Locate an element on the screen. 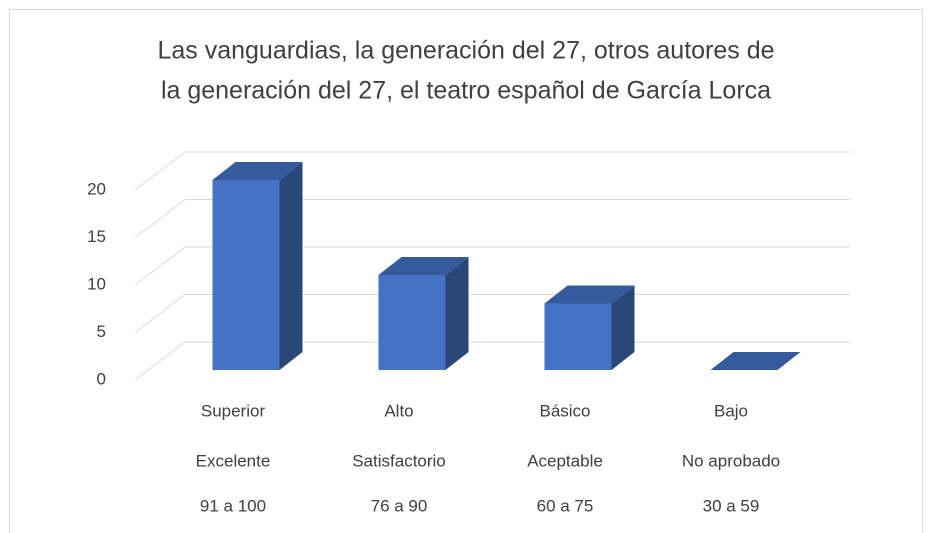 This screenshot has height=533, width=932. x-tick-label: Alto is located at coordinates (398, 410).